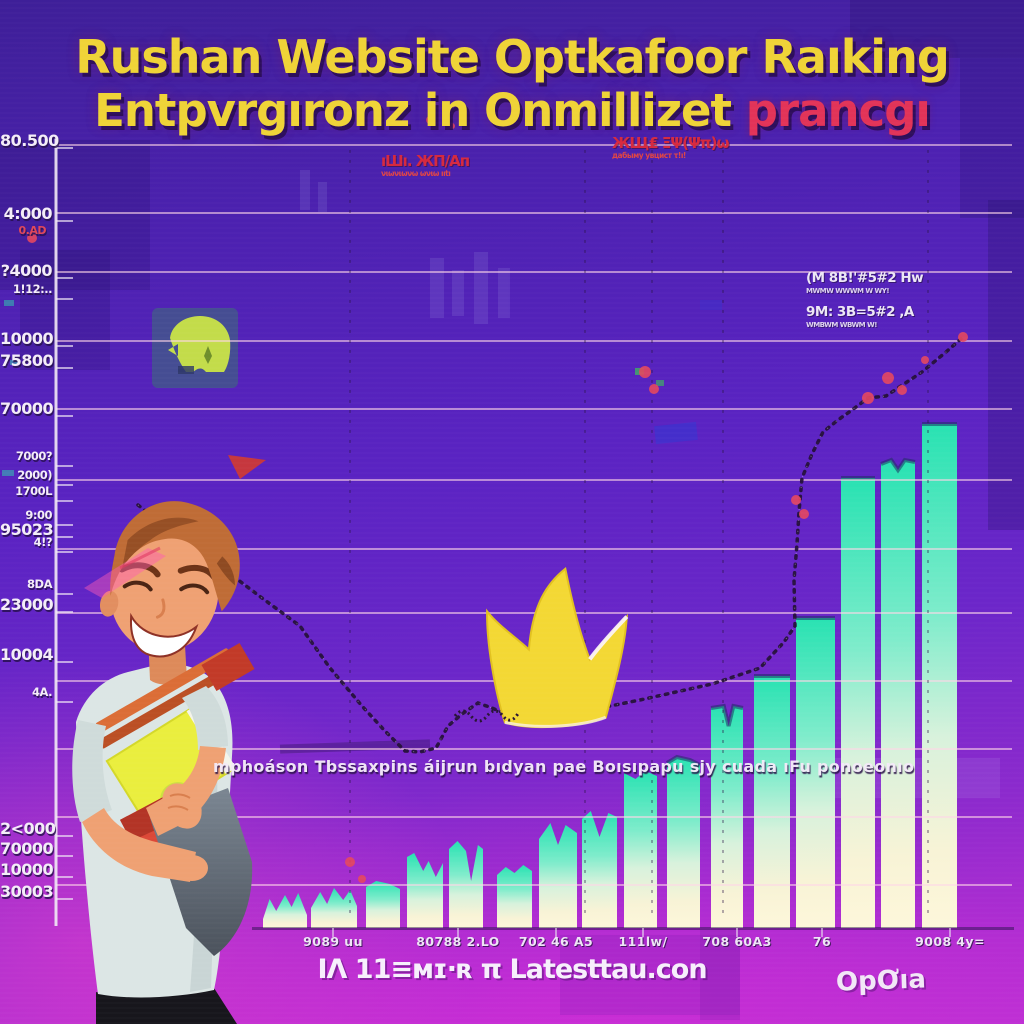  Describe the element at coordinates (838, 110) in the screenshot. I see `title-line2-accent: prancgı` at that location.